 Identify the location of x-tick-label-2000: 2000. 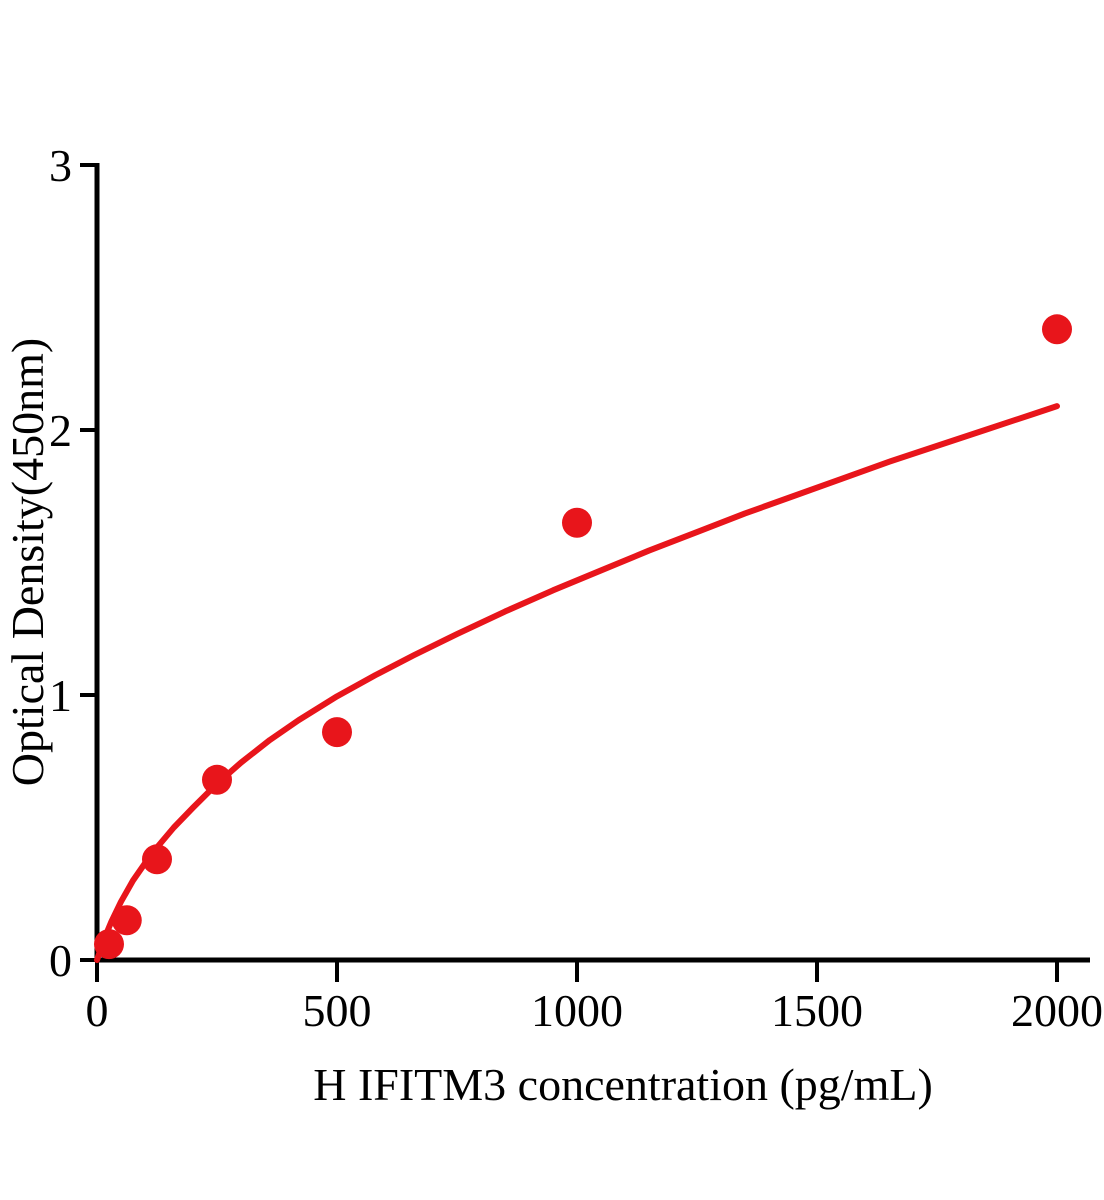
(1057, 1010).